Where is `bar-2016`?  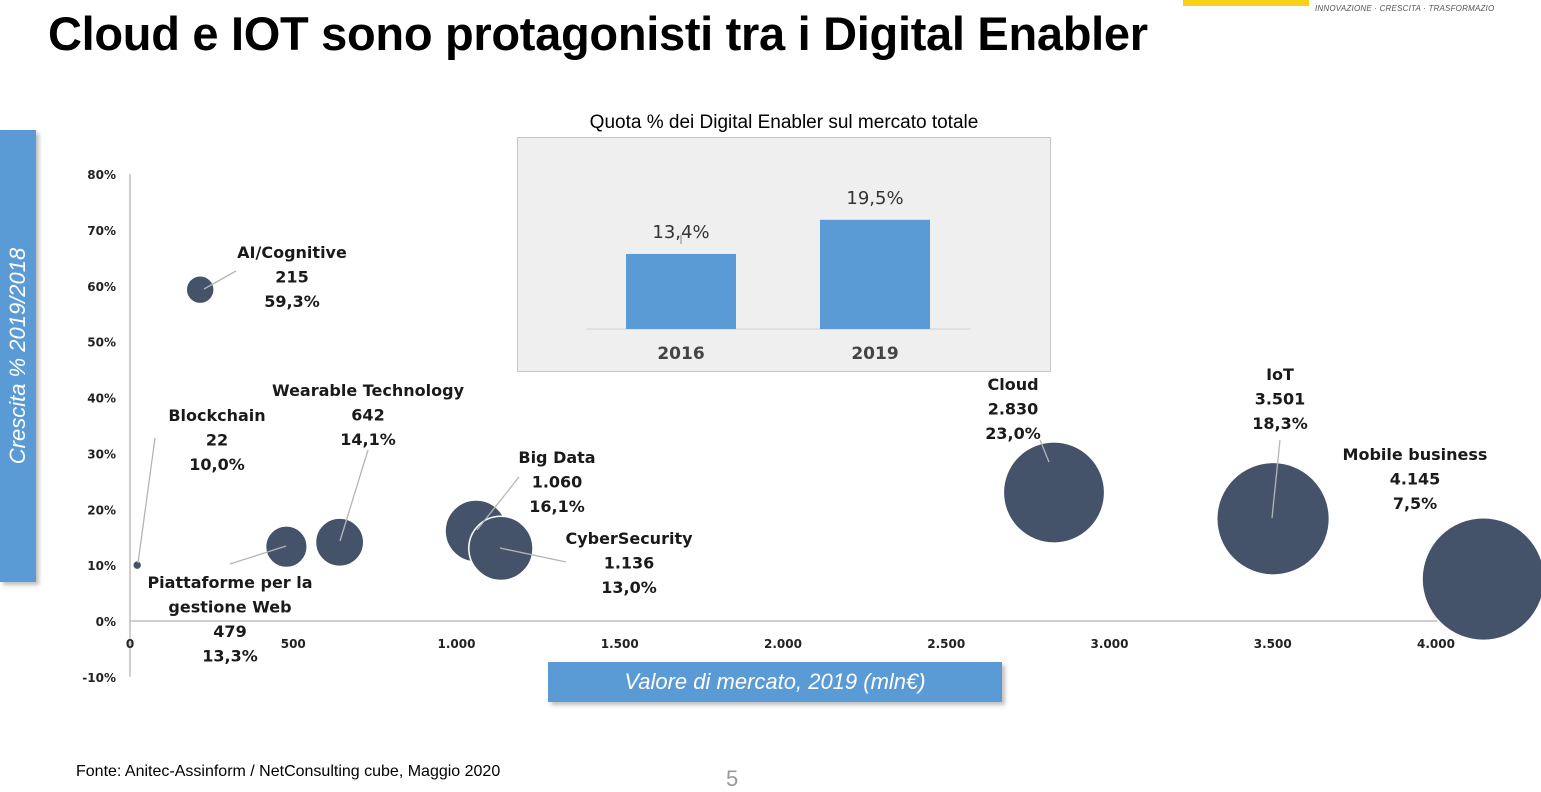
bar-2016 is located at coordinates (681, 291).